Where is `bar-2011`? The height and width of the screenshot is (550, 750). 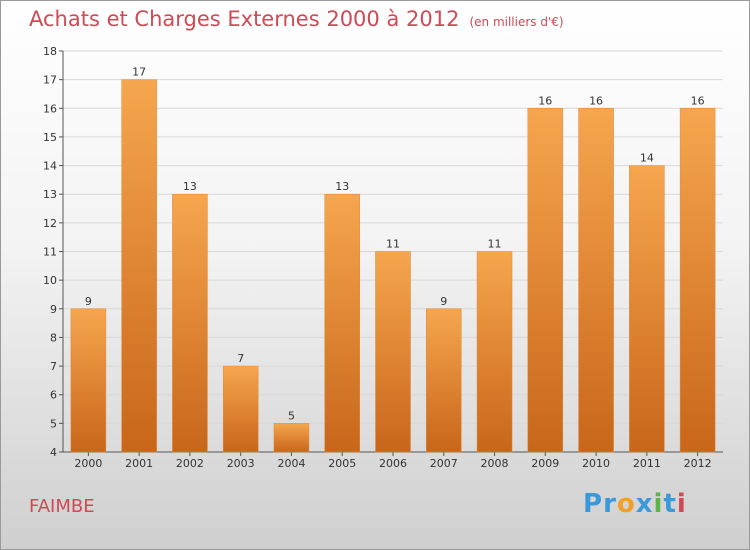 bar-2011 is located at coordinates (647, 309).